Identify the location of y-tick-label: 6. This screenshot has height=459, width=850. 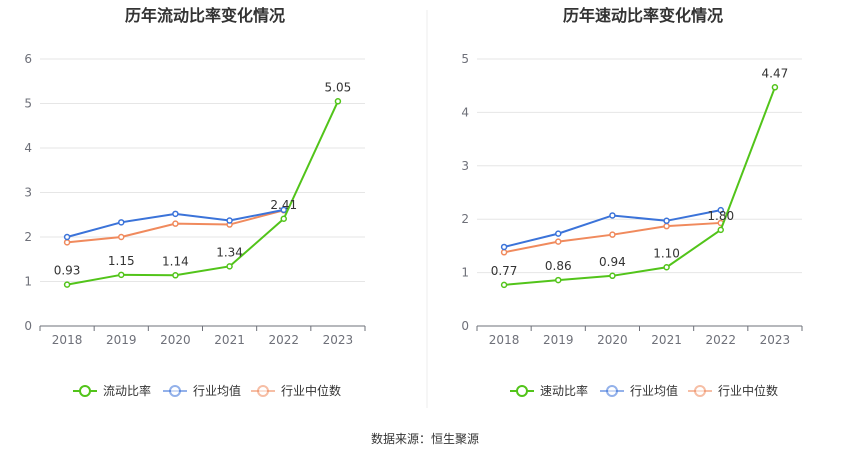
(28, 59).